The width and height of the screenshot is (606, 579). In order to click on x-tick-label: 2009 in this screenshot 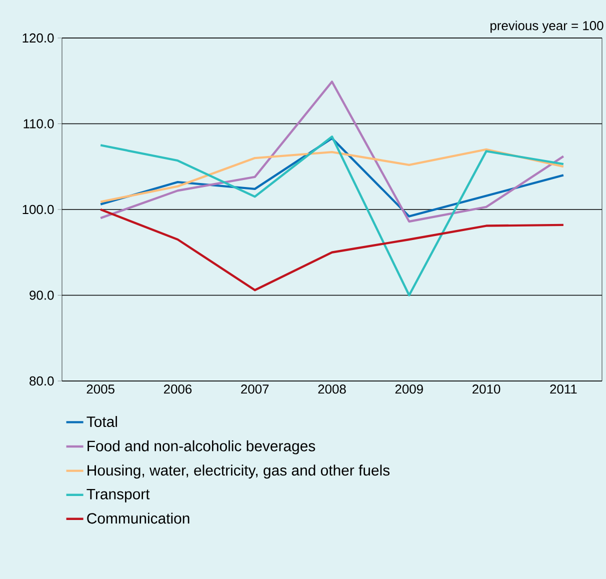, I will do `click(409, 389)`.